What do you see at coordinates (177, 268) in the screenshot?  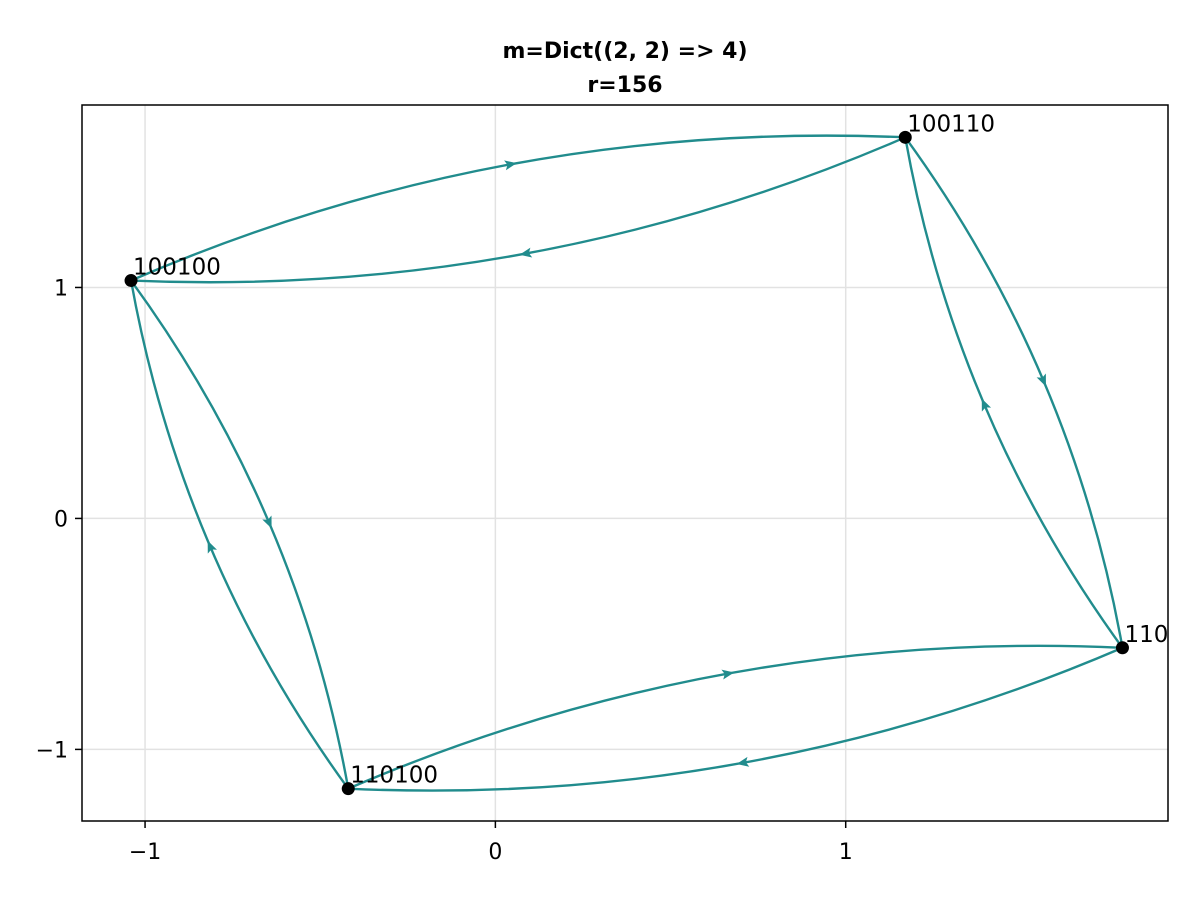 I see `node-label-100100: 100100` at bounding box center [177, 268].